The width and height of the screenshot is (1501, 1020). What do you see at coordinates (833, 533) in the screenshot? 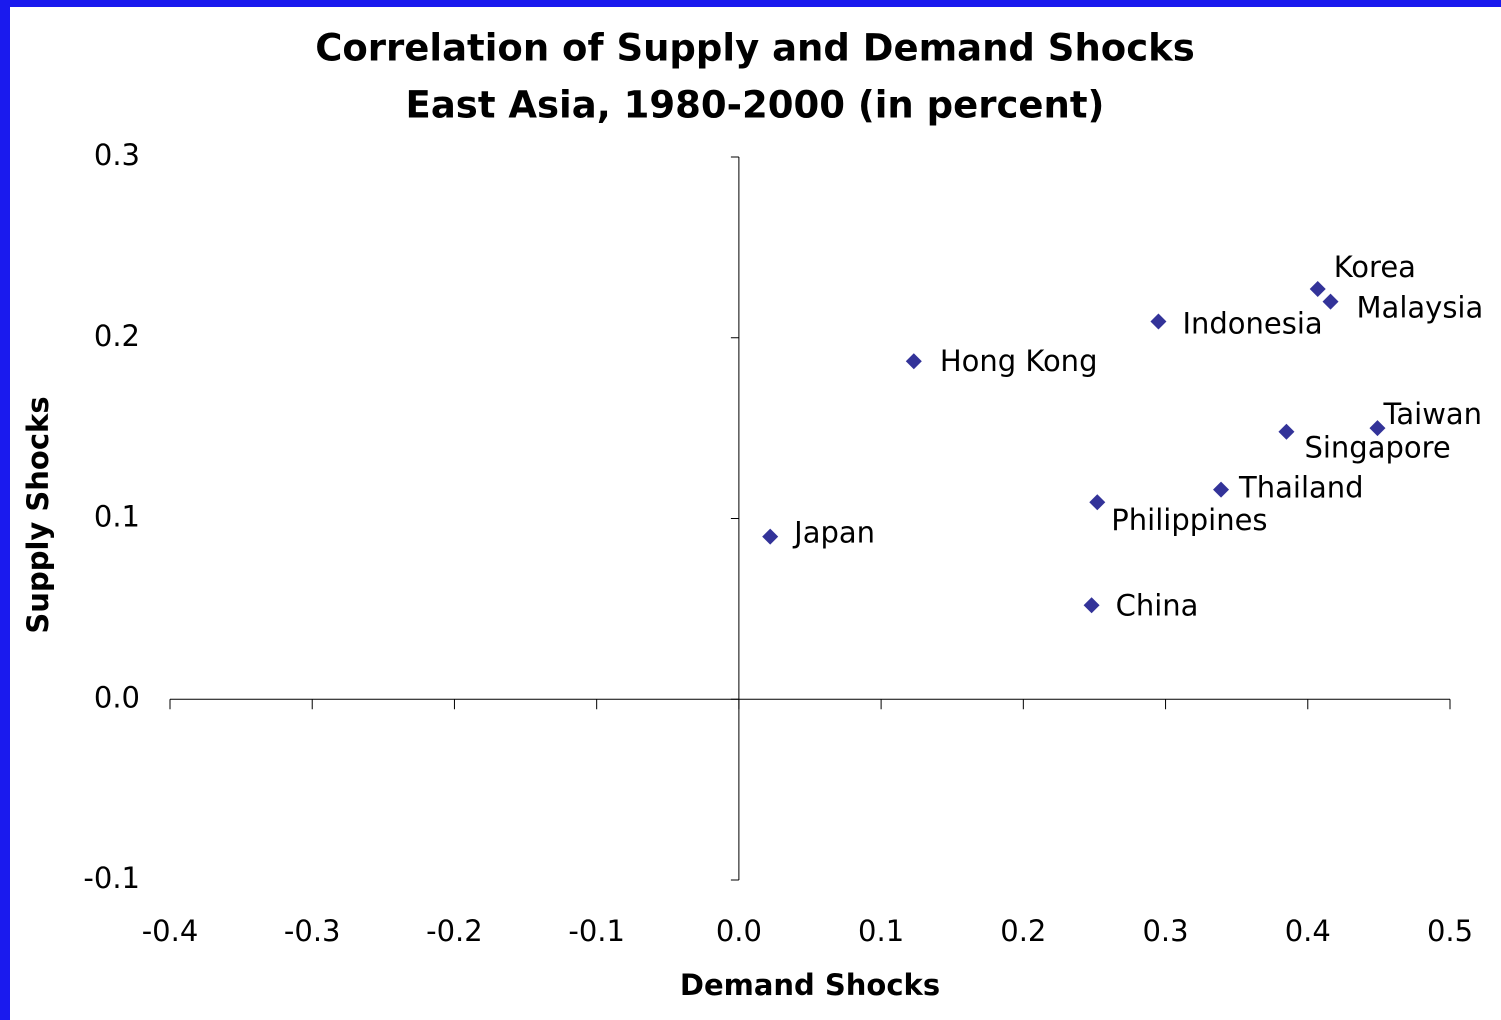
I see `point-label: Japan` at bounding box center [833, 533].